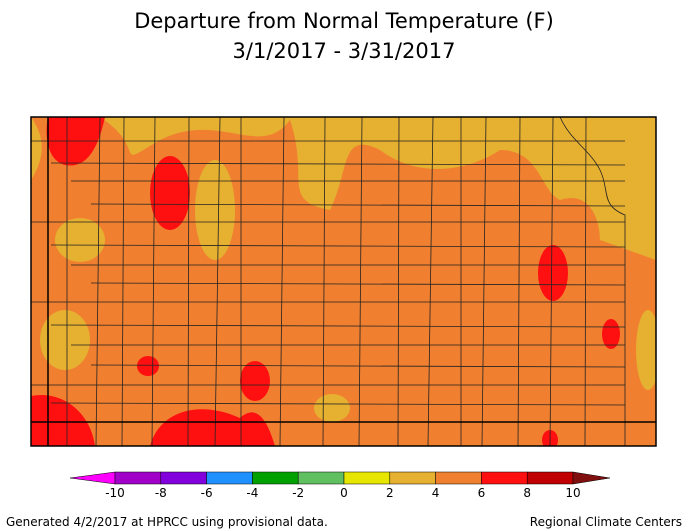 This screenshot has height=531, width=688. I want to click on colorbar-tick-label: -4, so click(252, 493).